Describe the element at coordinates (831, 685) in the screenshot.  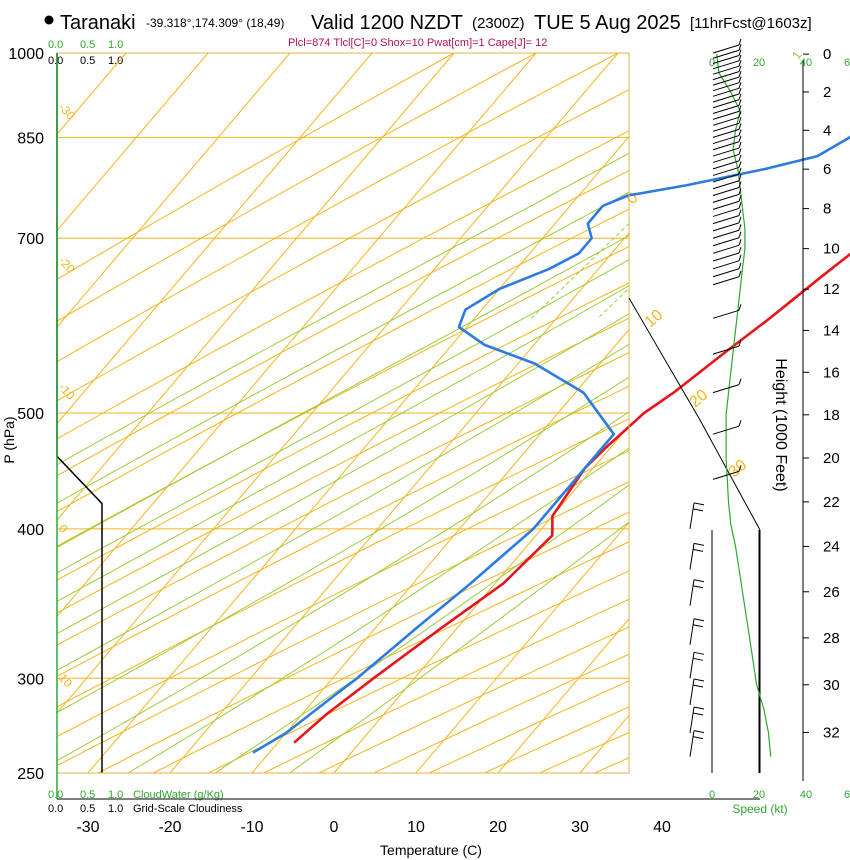
I see `height-tick-label: 30` at that location.